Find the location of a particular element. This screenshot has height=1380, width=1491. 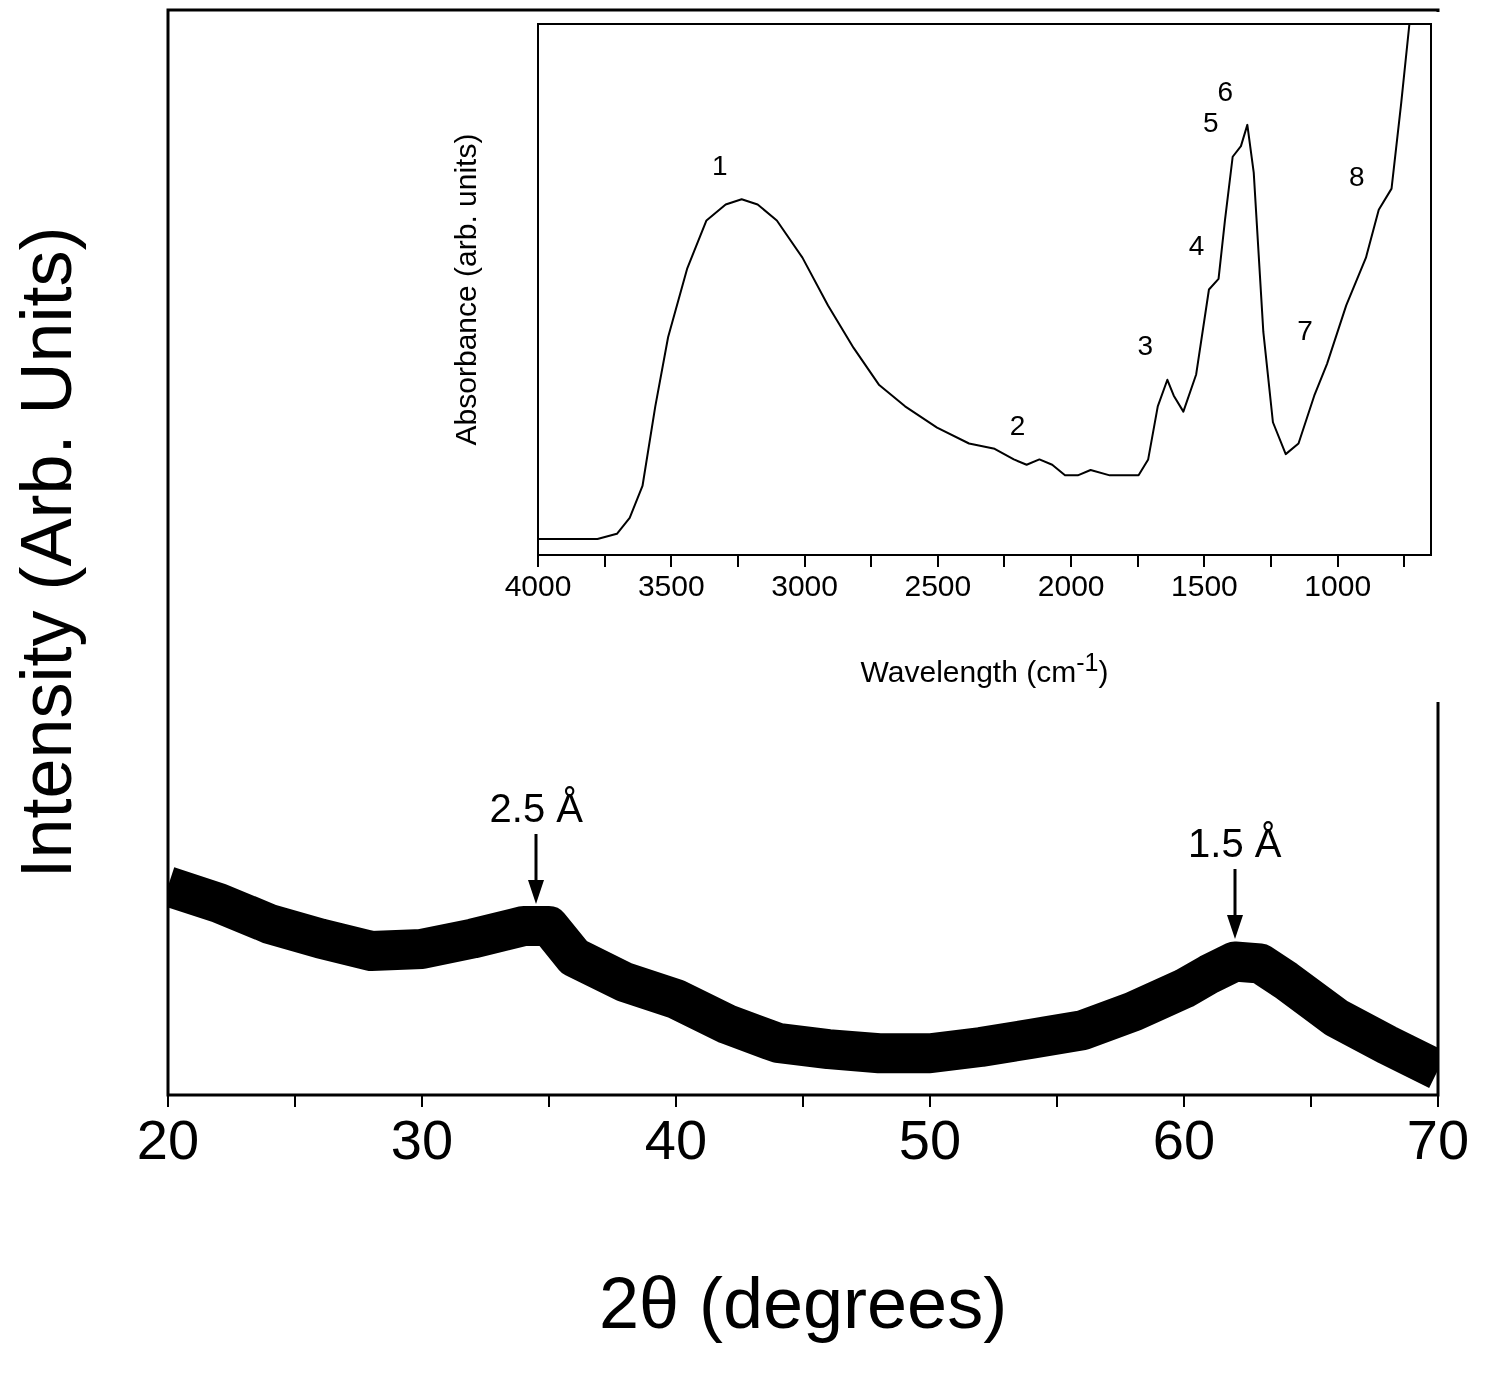

annotation: 1.5 Å is located at coordinates (1235, 843).